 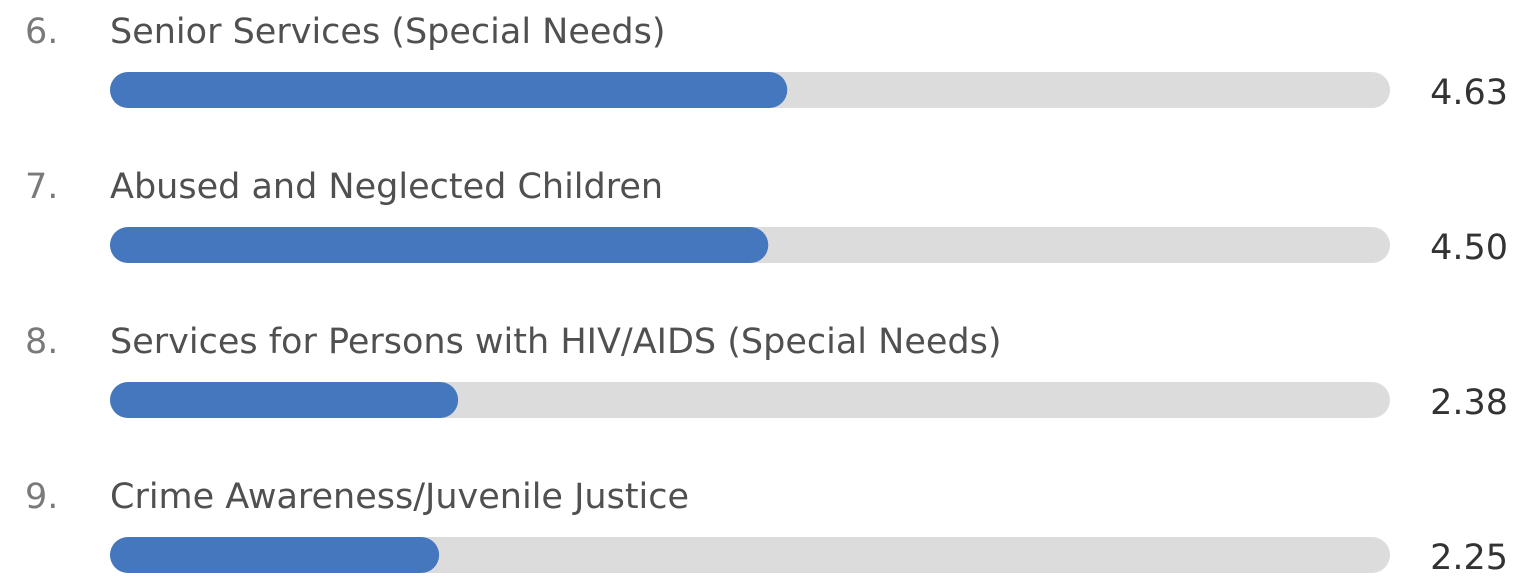 What do you see at coordinates (1469, 403) in the screenshot?
I see `value-label: 2.38` at bounding box center [1469, 403].